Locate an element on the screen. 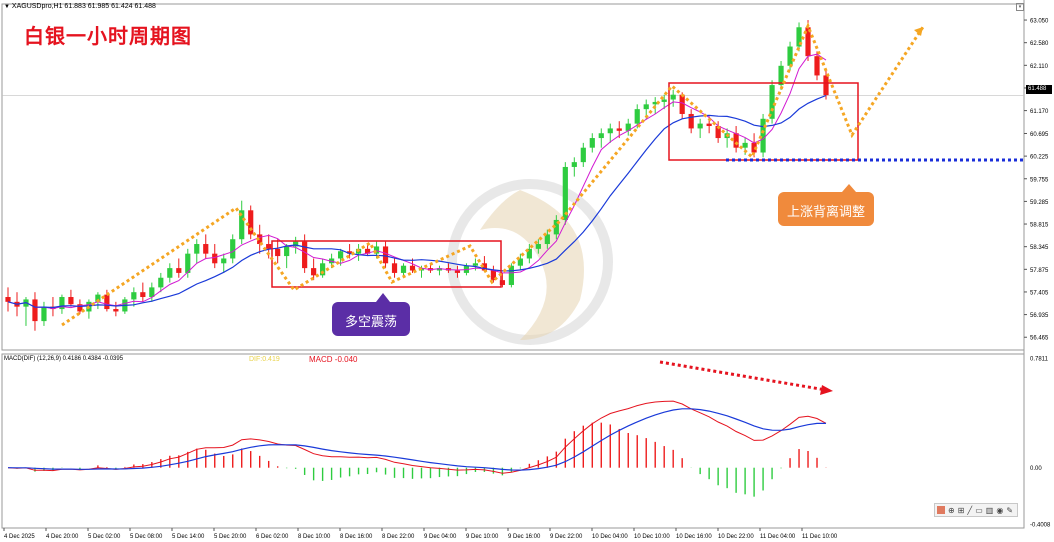  time-tick-label: 10 Dec 16:00 is located at coordinates (694, 537).